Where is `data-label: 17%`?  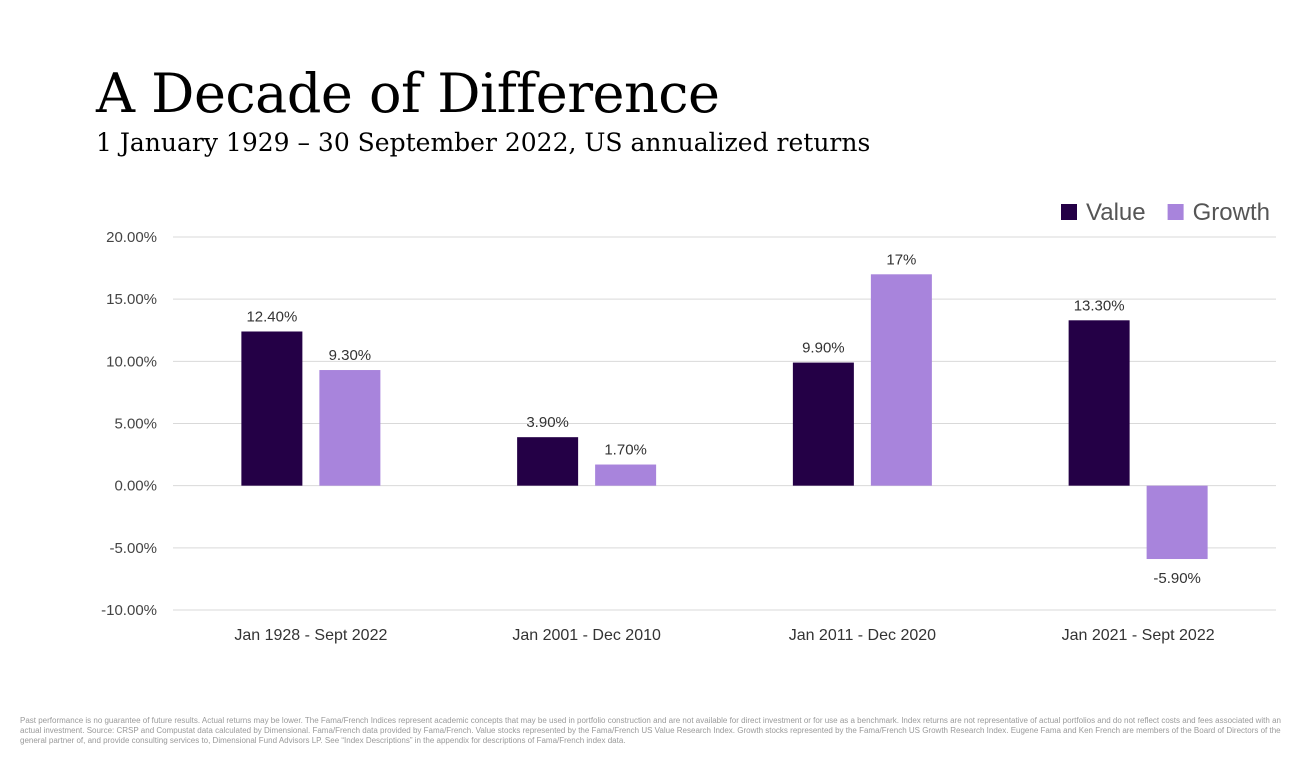 data-label: 17% is located at coordinates (901, 259).